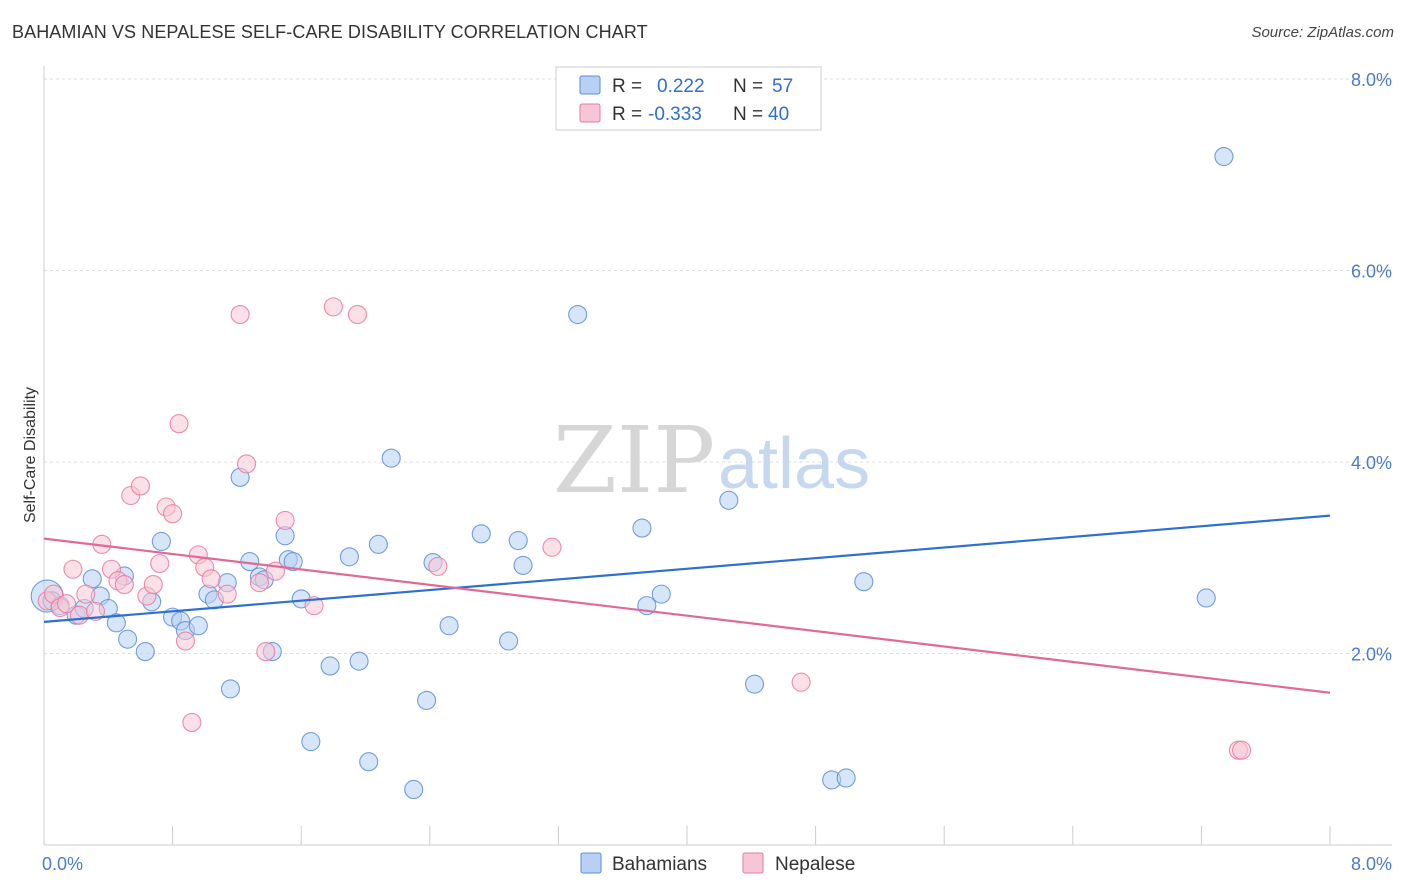  What do you see at coordinates (688, 98) in the screenshot?
I see `correlation-legend: R = 0.222 N = 57 R = -0.333 N = 40` at bounding box center [688, 98].